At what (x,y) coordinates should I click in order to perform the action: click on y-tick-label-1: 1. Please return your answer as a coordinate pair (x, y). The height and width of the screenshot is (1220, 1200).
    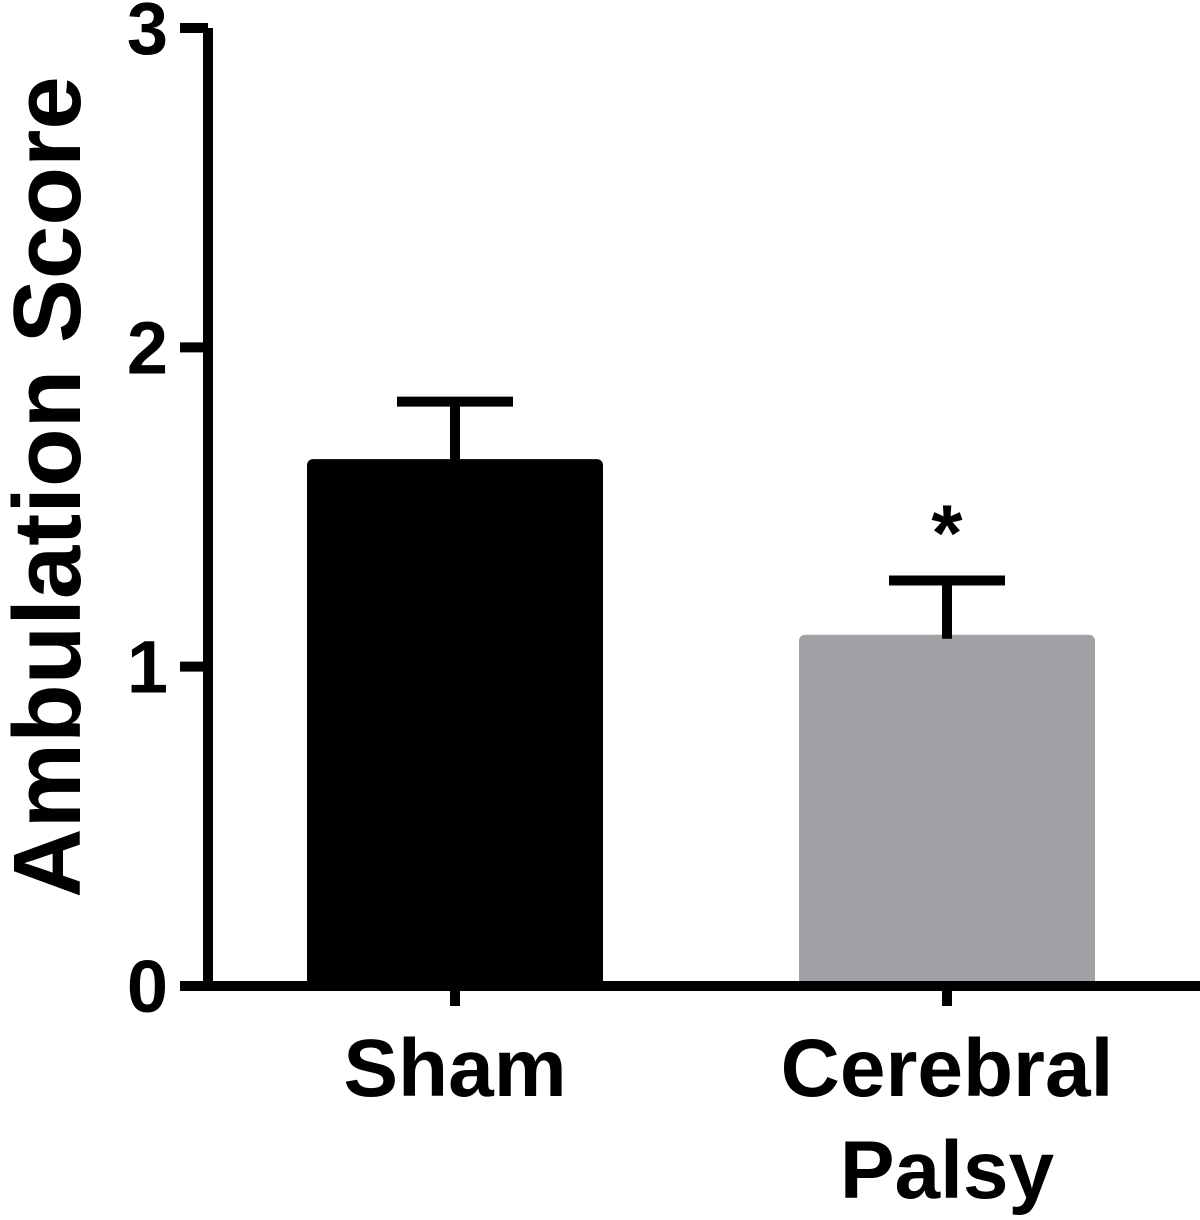
    Looking at the image, I should click on (147, 667).